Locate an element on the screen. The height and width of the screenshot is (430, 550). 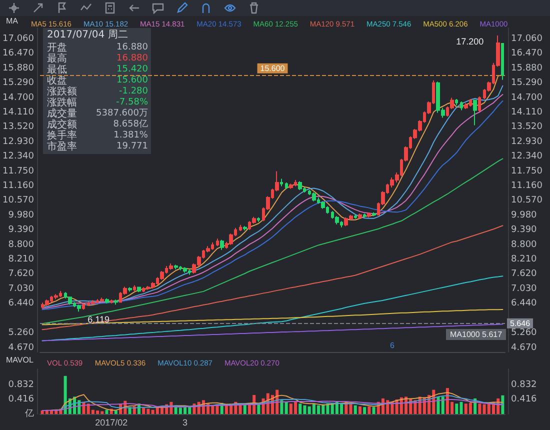
annotation: 开盘 is located at coordinates (57, 48).